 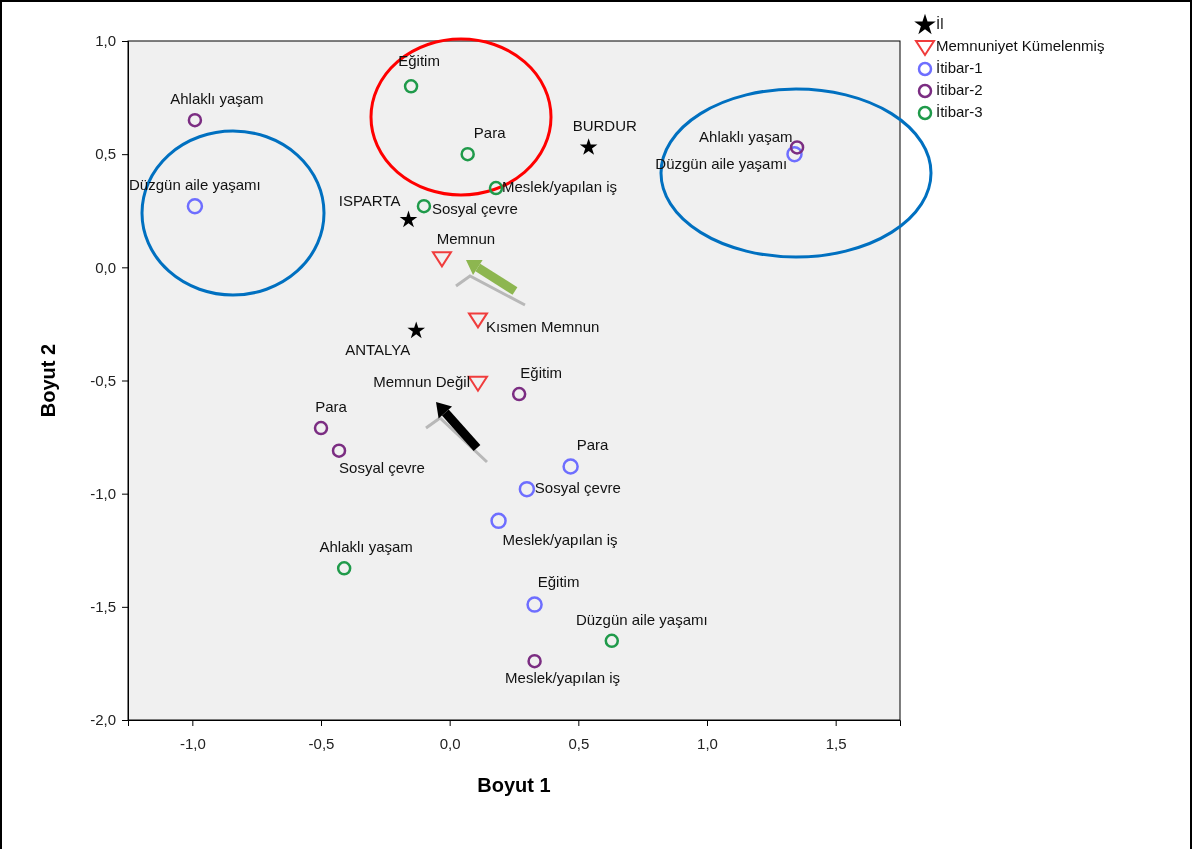 I want to click on annotation: Memnun Değil, so click(x=421, y=381).